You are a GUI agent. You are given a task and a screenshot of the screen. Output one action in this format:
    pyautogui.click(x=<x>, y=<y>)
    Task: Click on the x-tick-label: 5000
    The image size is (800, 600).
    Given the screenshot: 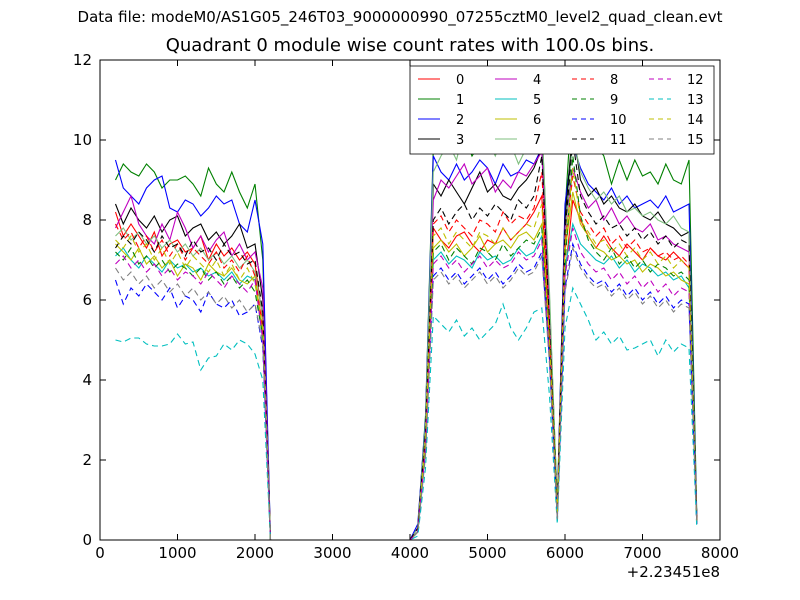 What is the action you would take?
    pyautogui.click(x=487, y=553)
    